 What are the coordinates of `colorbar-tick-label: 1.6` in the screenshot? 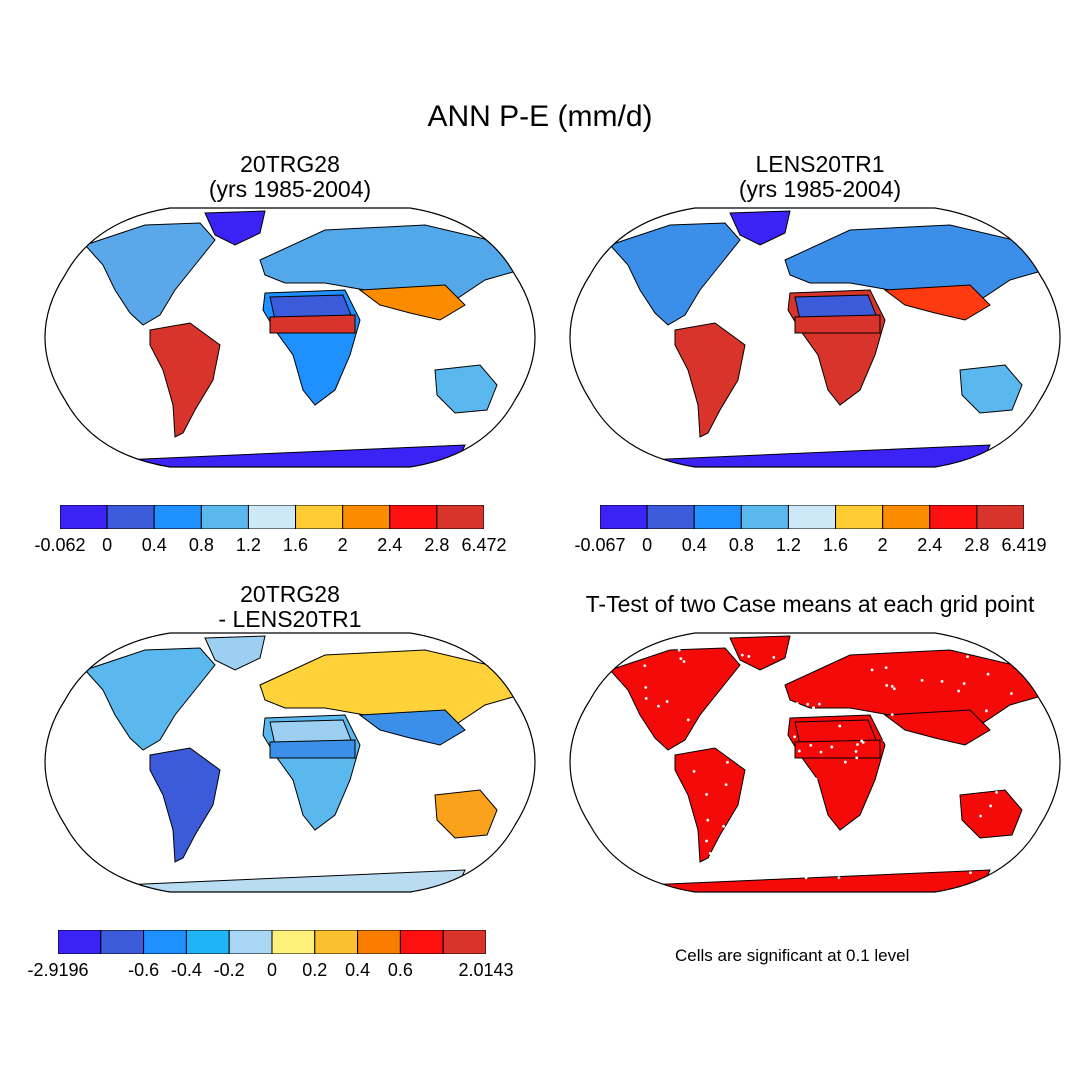 It's located at (836, 545).